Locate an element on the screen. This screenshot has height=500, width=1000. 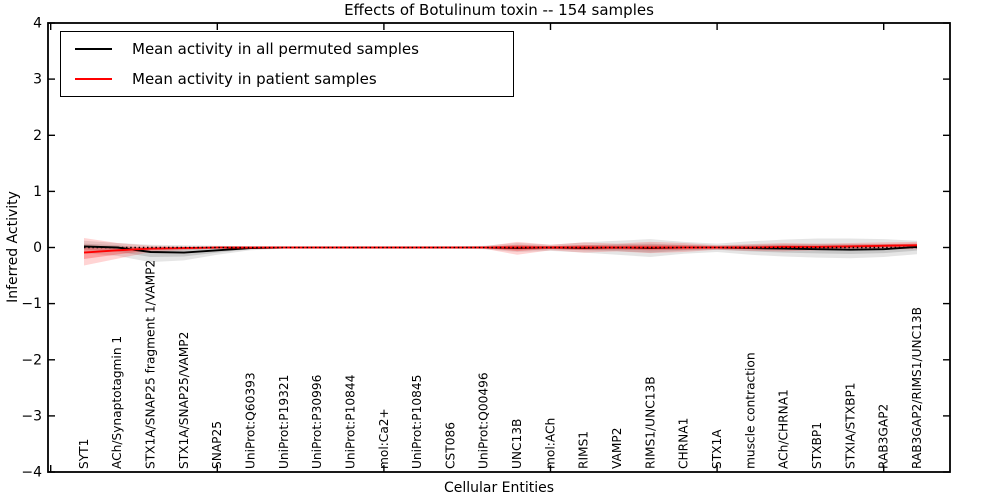
y-tick-label: 2 is located at coordinates (37, 136).